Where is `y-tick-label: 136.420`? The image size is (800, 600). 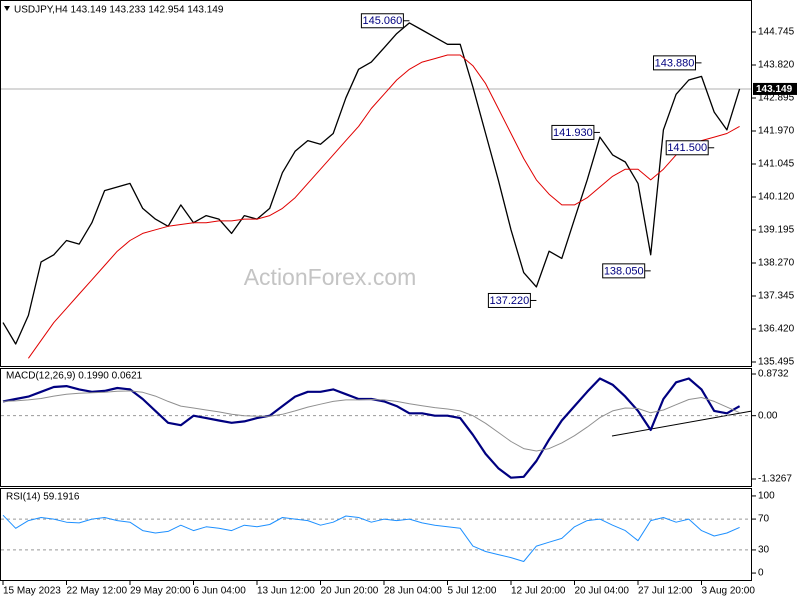 y-tick-label: 136.420 is located at coordinates (776, 329).